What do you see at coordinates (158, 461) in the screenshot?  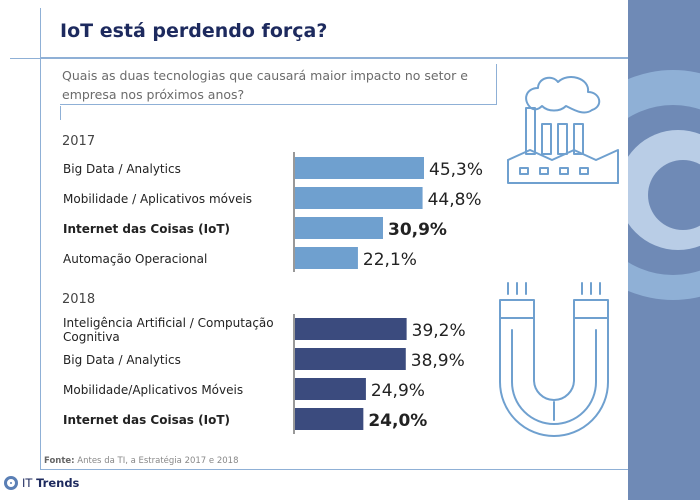 I see `source-text: Antes da TI, a Estratégia 2017 e 2018` at bounding box center [158, 461].